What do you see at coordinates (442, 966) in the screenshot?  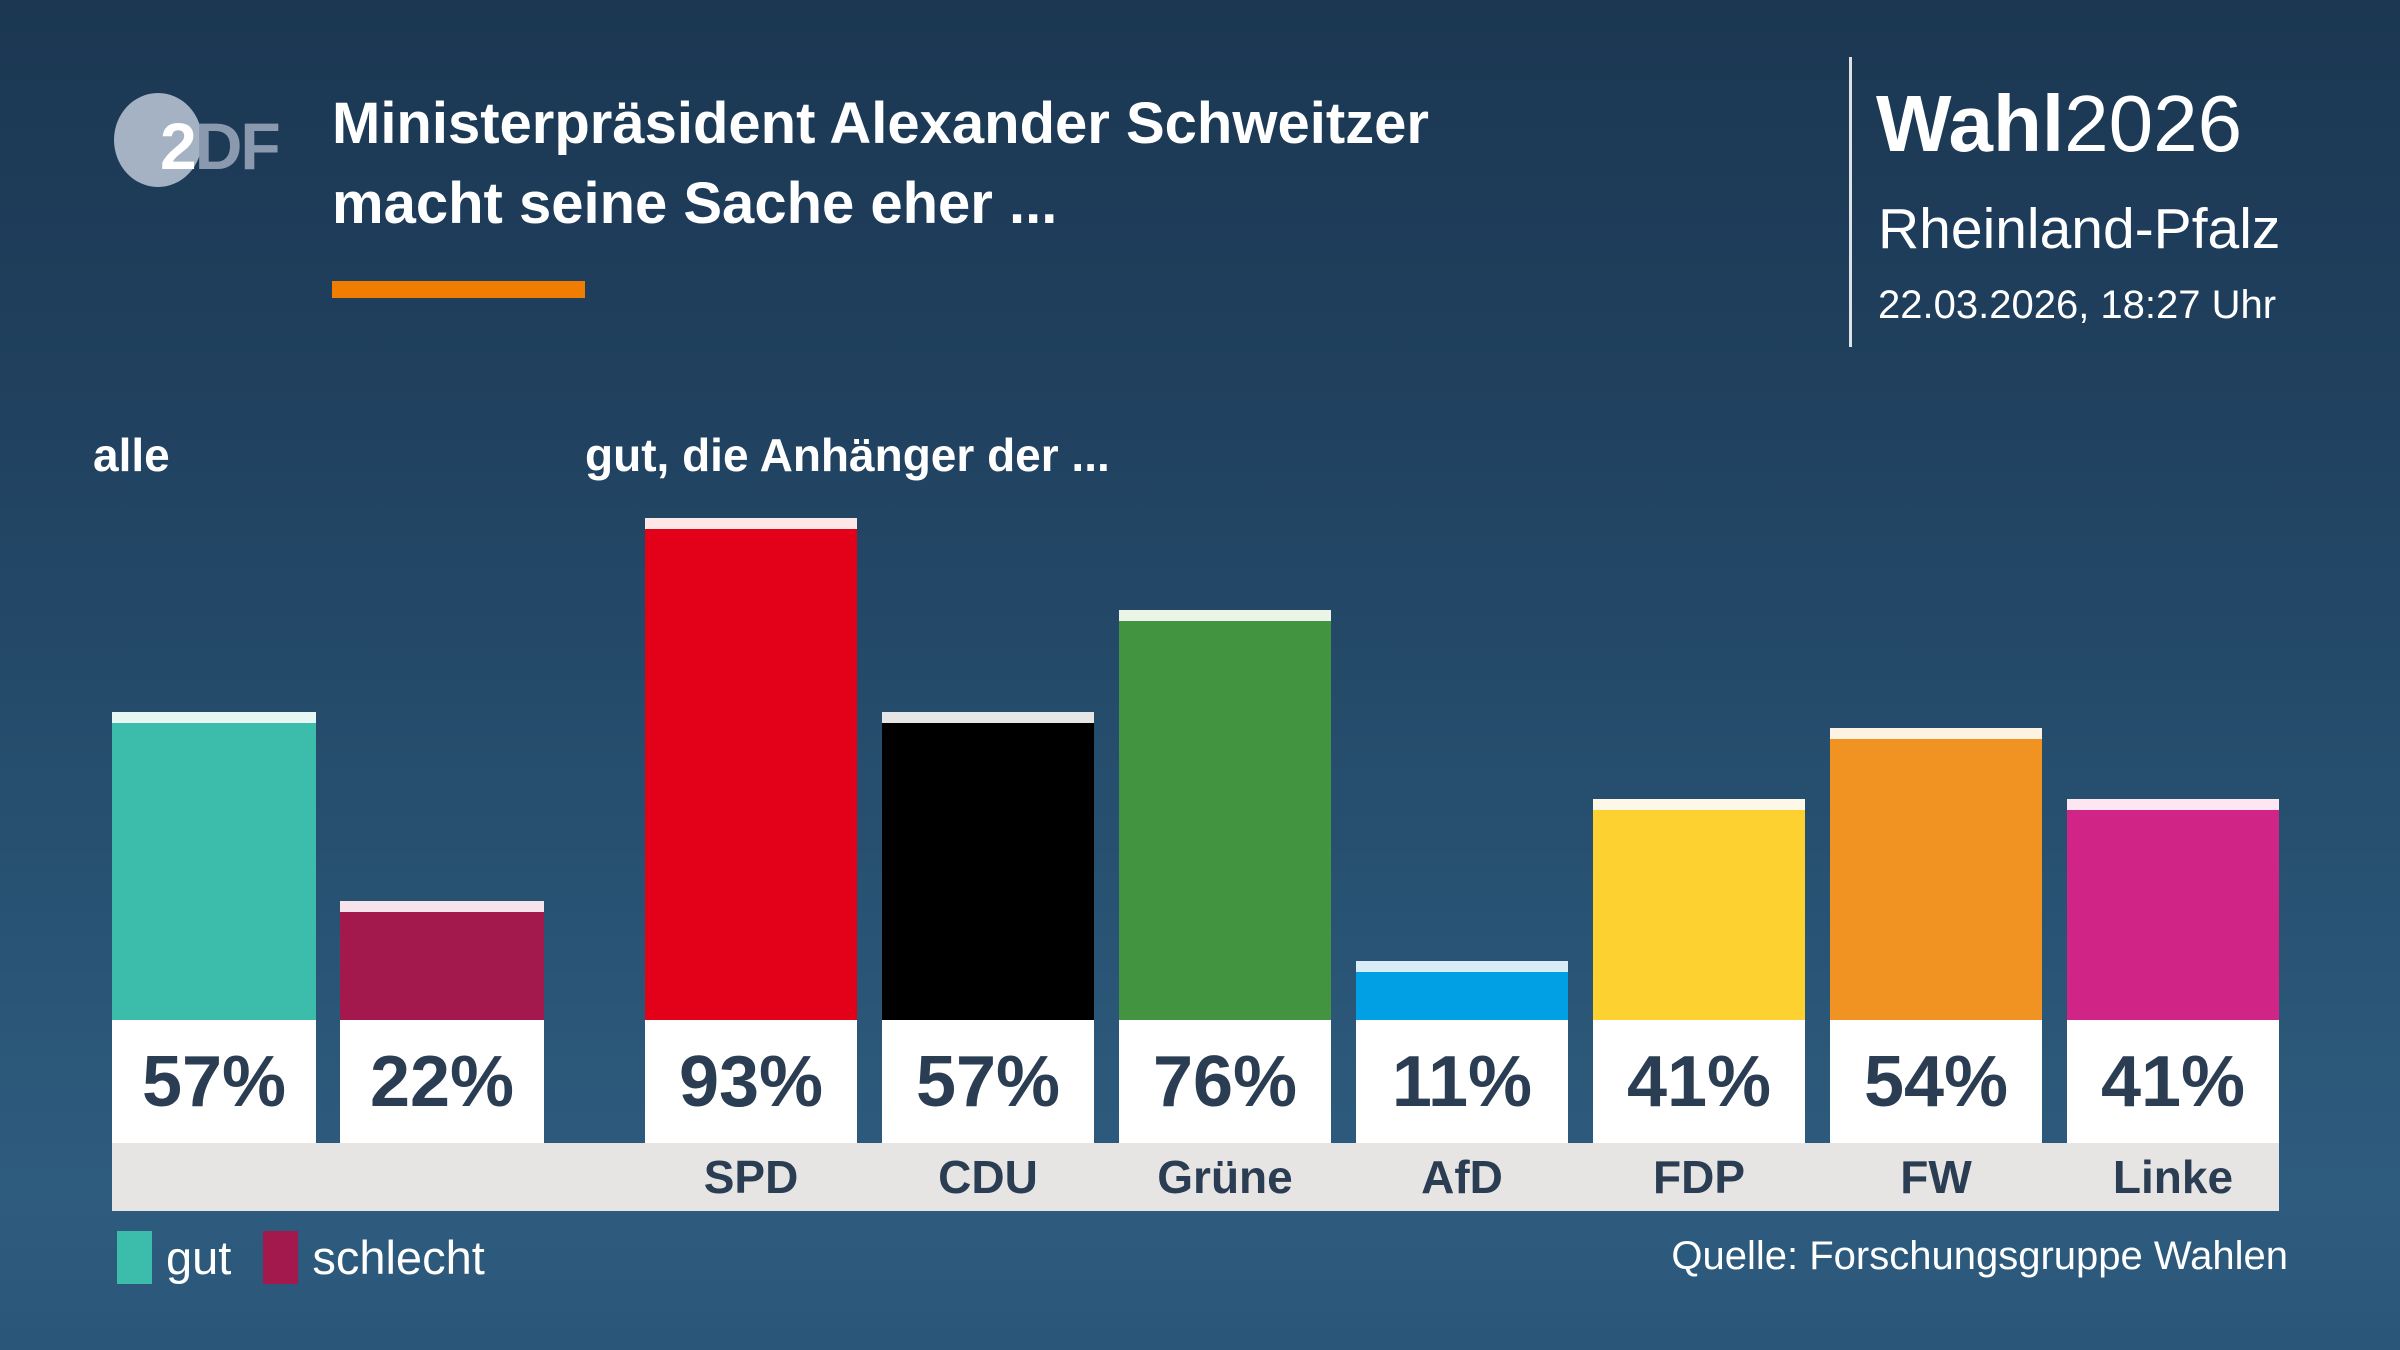 I see `bar-schlecht` at bounding box center [442, 966].